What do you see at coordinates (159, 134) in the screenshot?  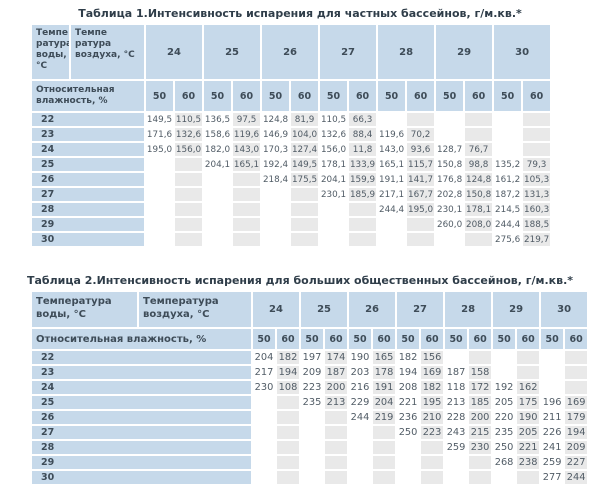 I see `value-cell: 171,6` at bounding box center [159, 134].